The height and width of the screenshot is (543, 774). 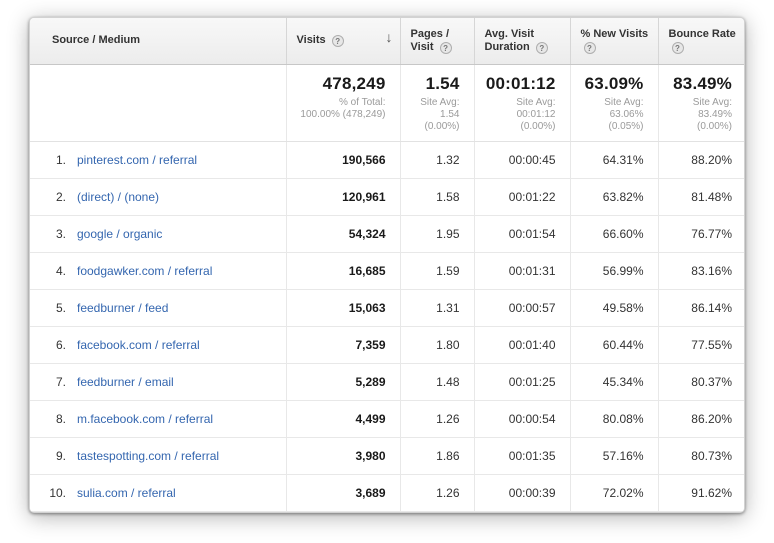 I want to click on summary-new-visits-value: 63.09%, so click(x=614, y=83).